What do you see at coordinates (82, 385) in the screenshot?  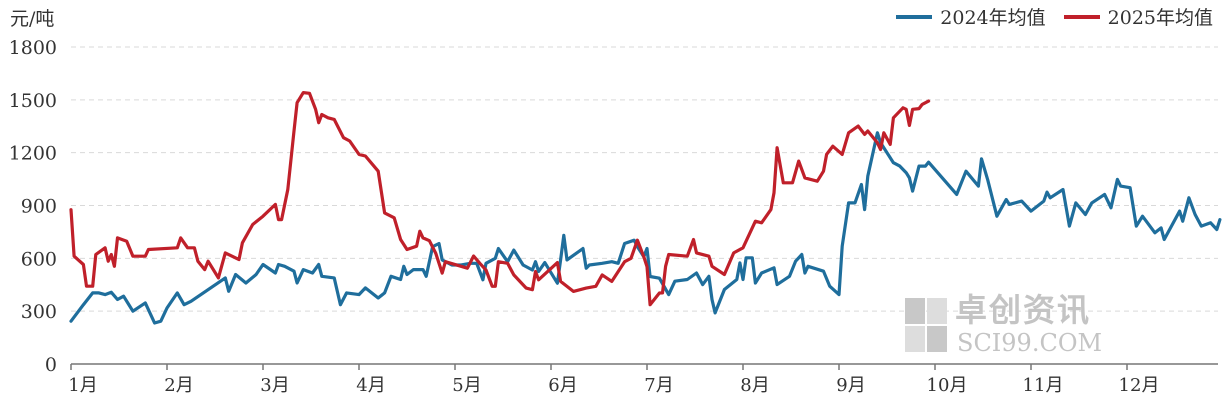 I see `x-tick-label: 1月` at bounding box center [82, 385].